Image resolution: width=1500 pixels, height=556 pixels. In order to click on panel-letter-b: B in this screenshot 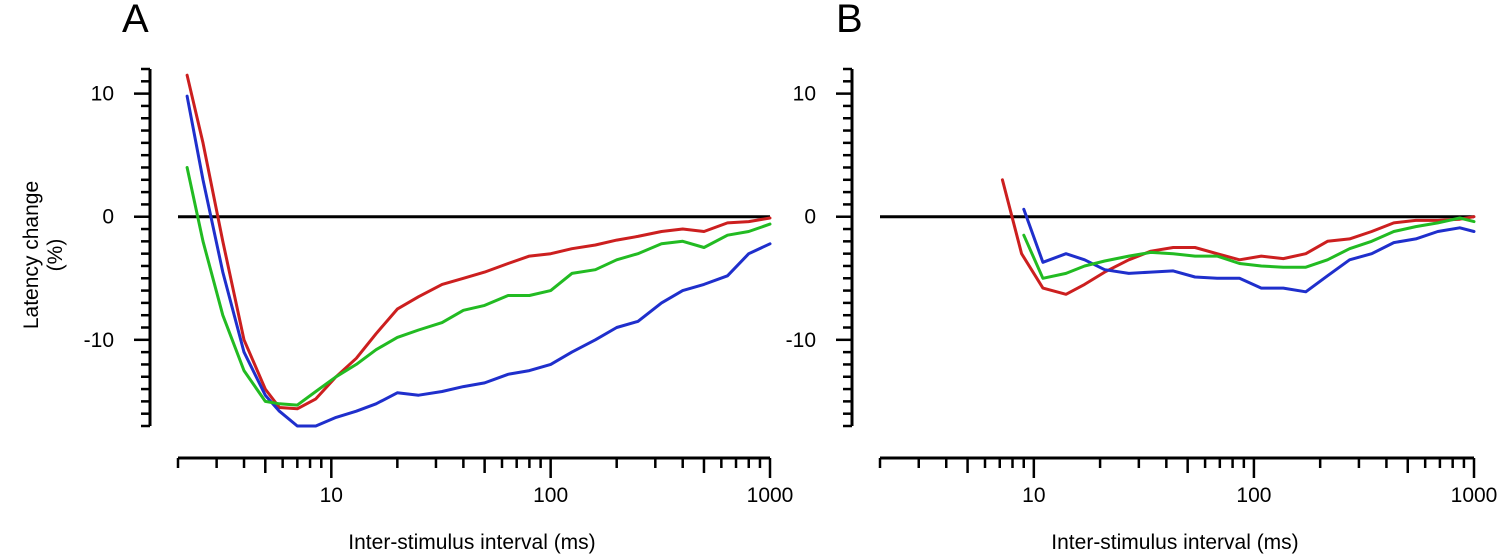, I will do `click(849, 20)`.